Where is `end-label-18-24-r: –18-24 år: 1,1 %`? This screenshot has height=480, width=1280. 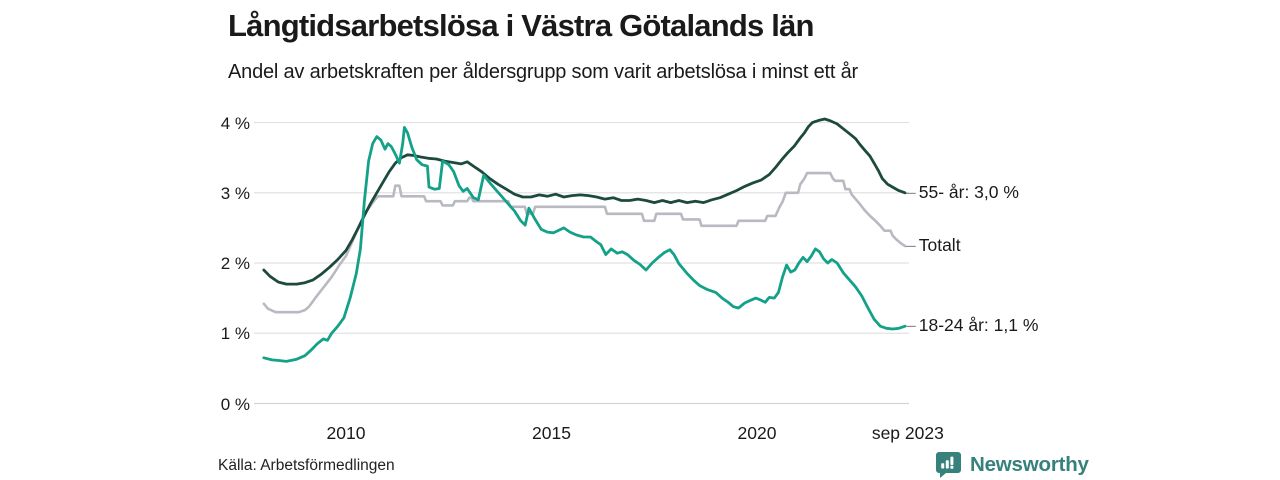
end-label-18-24-r: –18-24 år: 1,1 % is located at coordinates (972, 325).